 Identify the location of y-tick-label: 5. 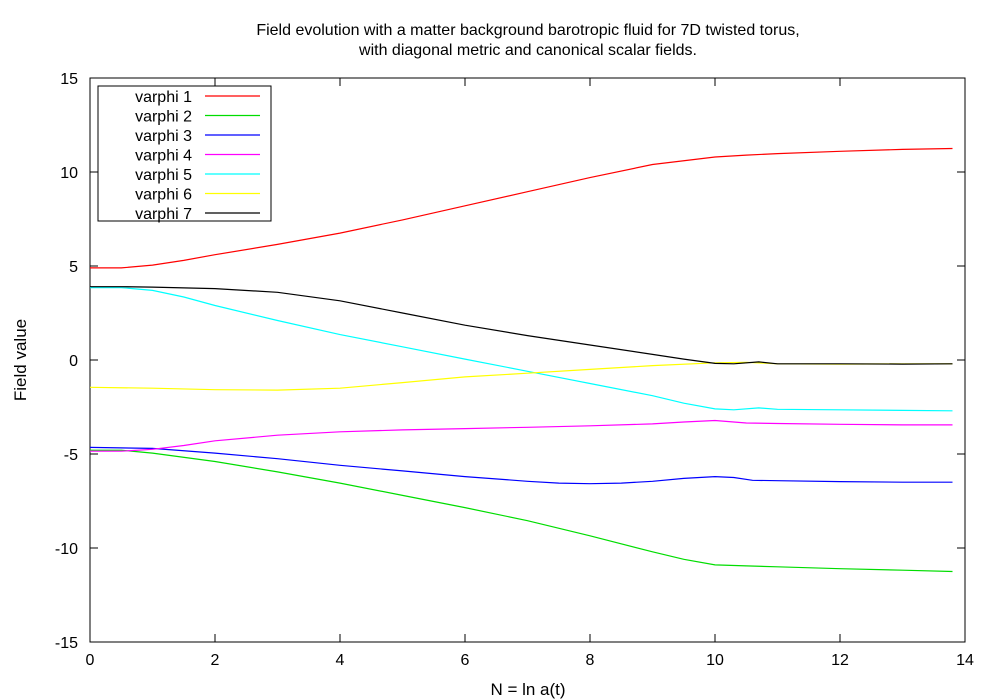
(73, 267).